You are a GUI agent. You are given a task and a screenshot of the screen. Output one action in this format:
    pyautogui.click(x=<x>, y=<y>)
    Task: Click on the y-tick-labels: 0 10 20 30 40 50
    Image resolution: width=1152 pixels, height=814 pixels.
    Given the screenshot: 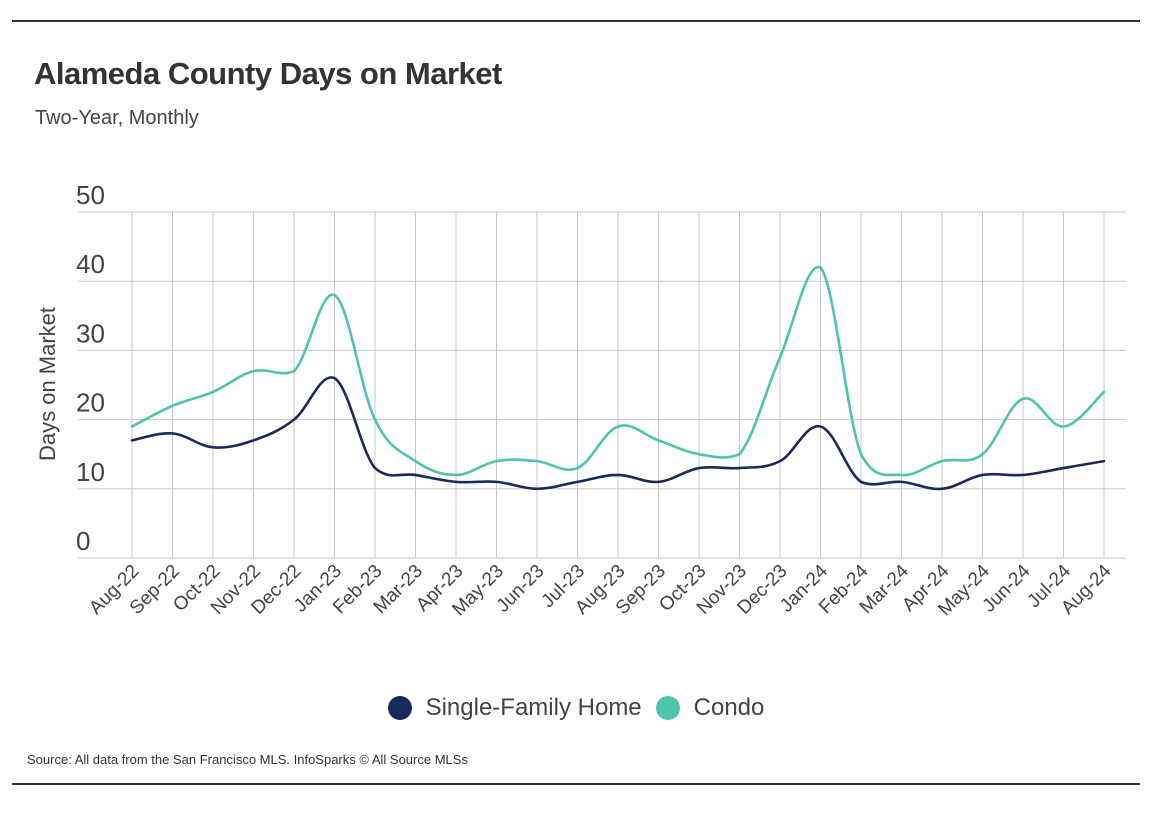 What is the action you would take?
    pyautogui.click(x=90, y=368)
    